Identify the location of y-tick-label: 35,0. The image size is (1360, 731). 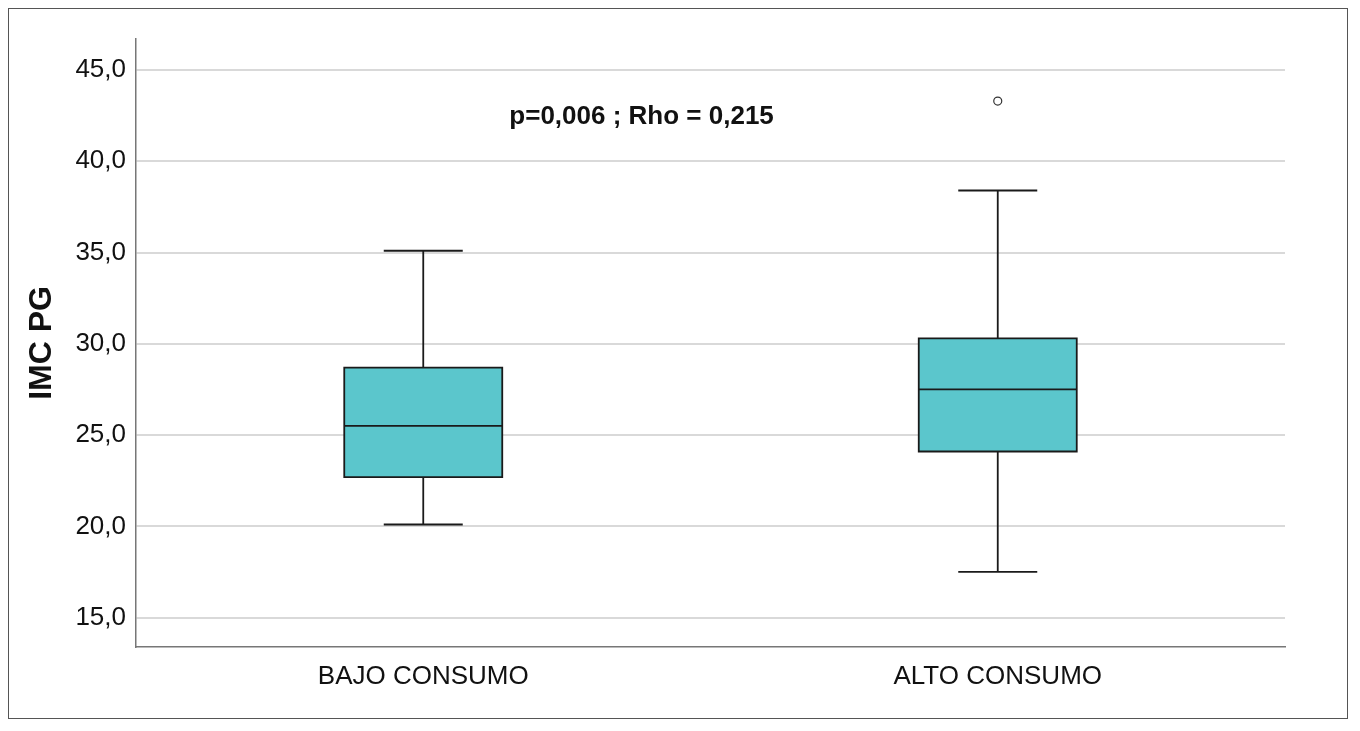
(100, 250).